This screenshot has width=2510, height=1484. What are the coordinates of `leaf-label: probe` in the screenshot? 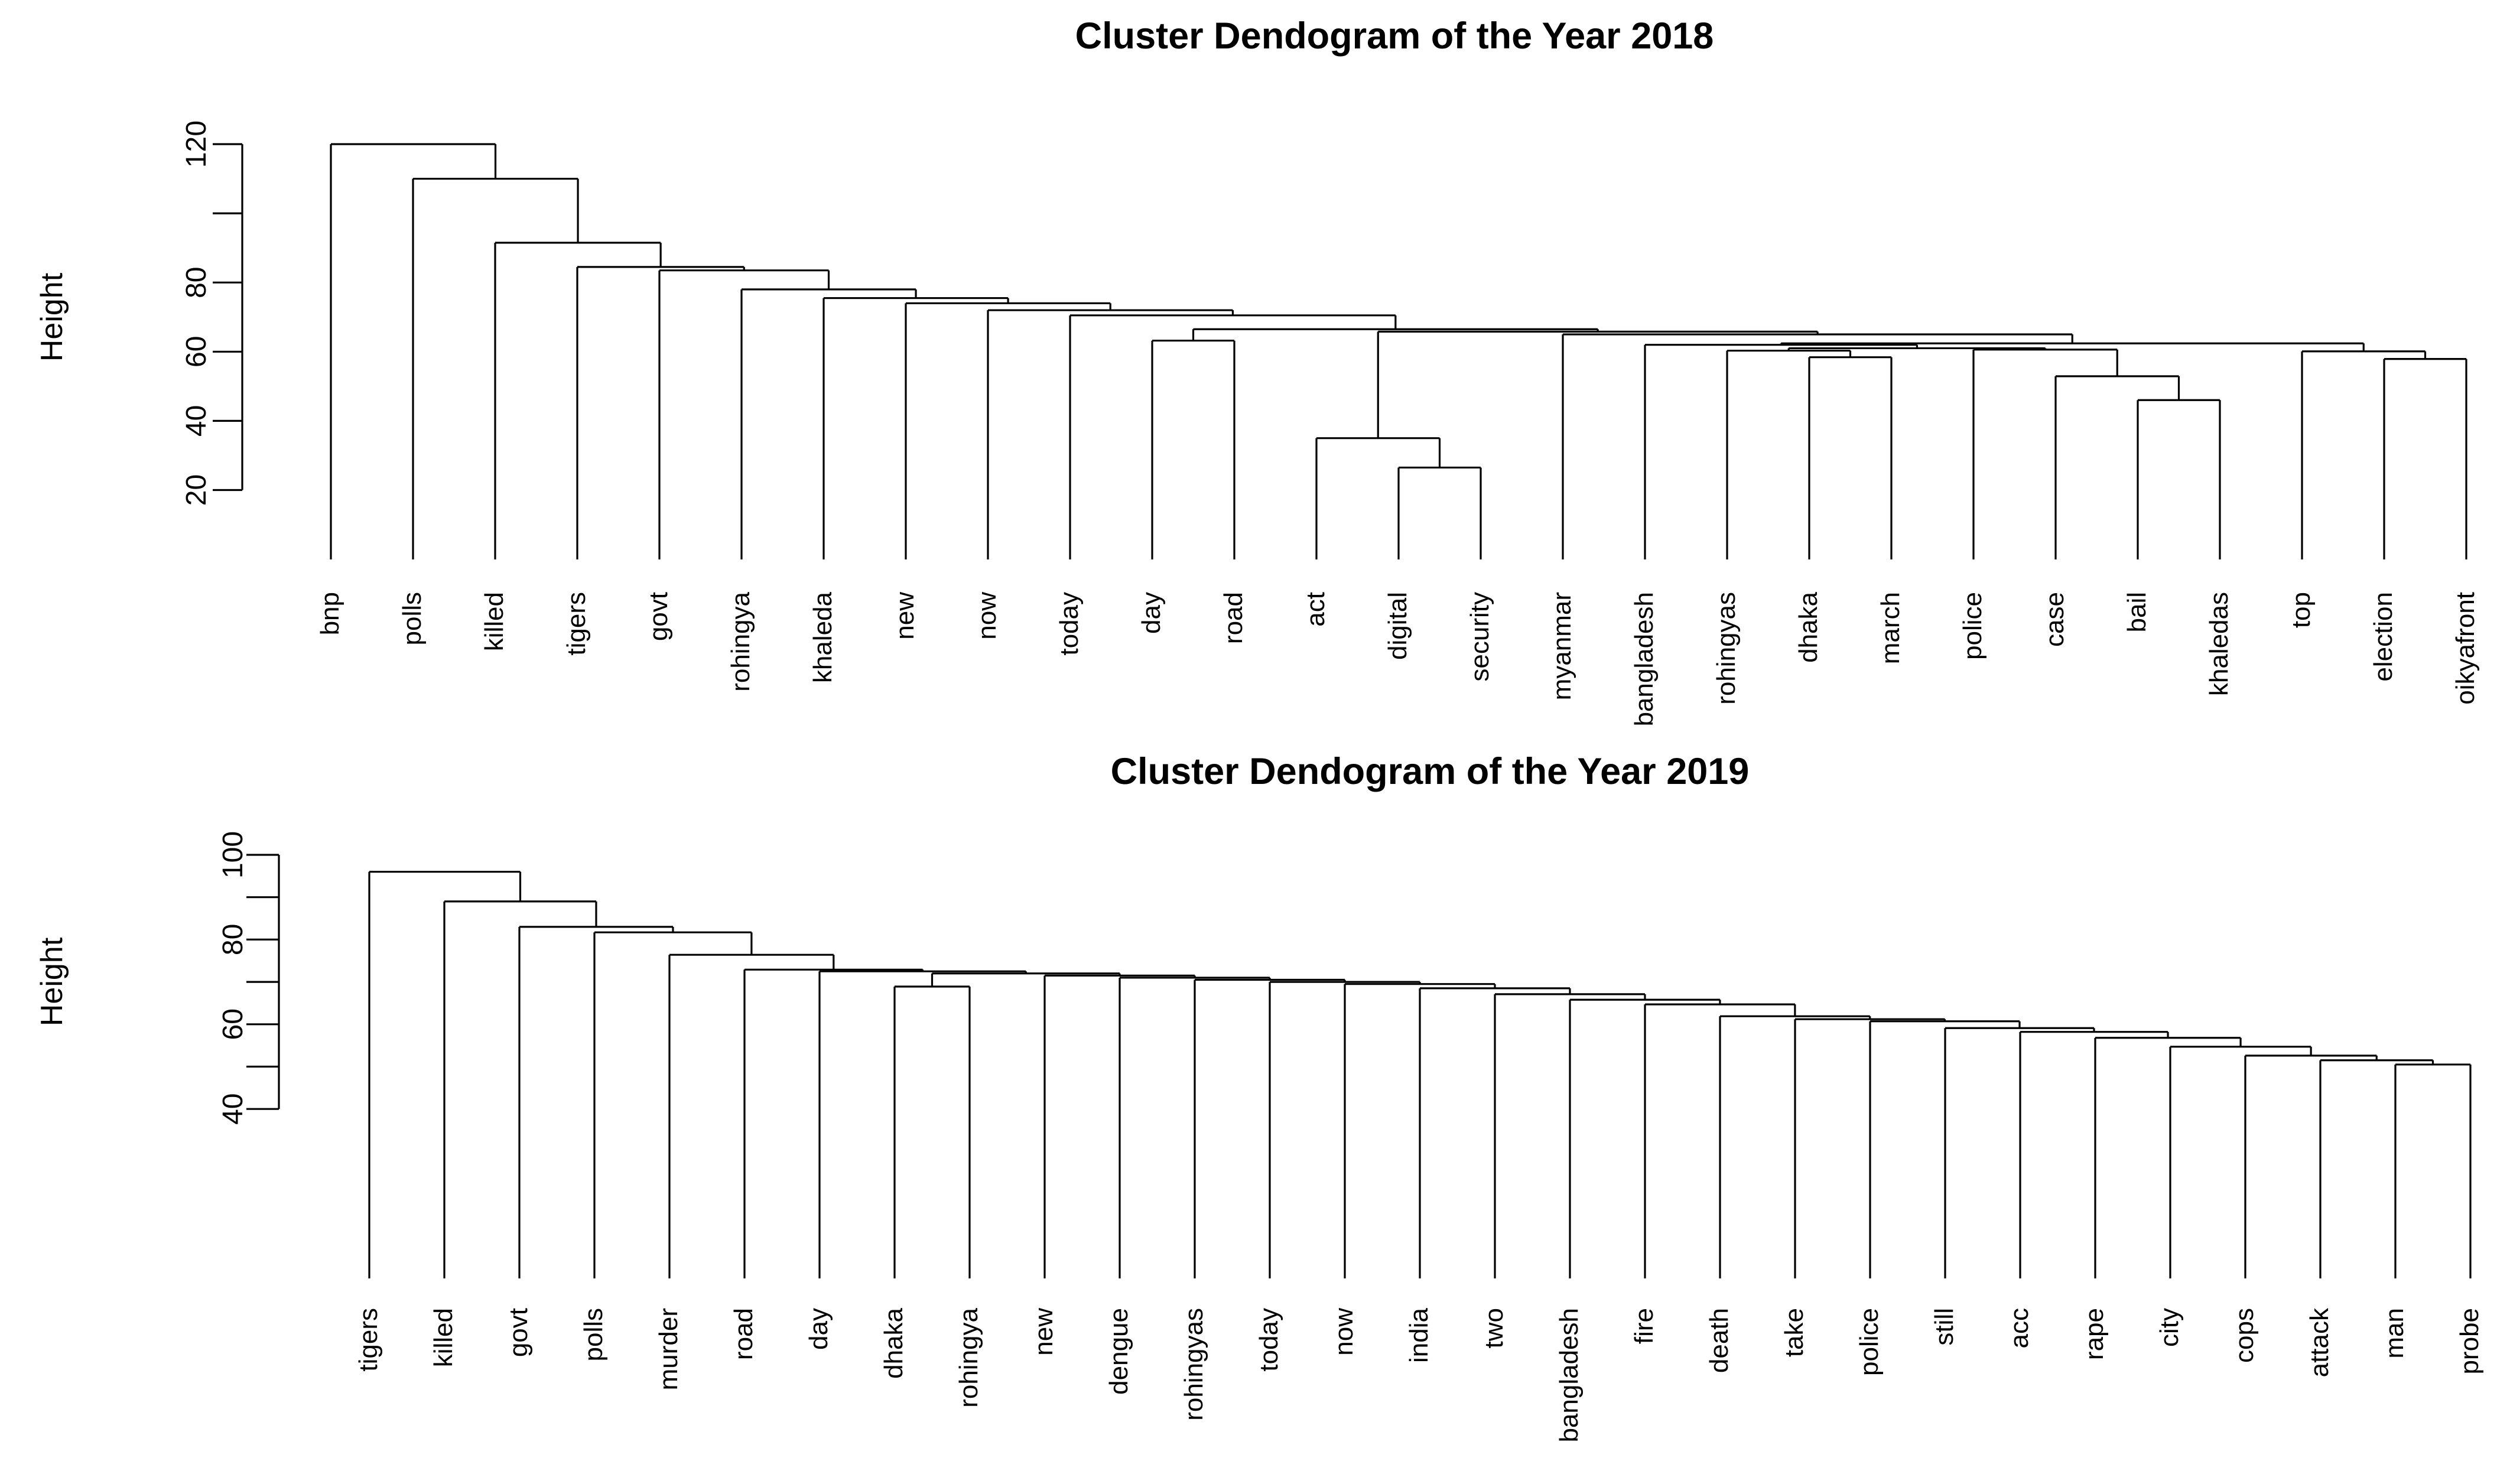 It's located at (2469, 1342).